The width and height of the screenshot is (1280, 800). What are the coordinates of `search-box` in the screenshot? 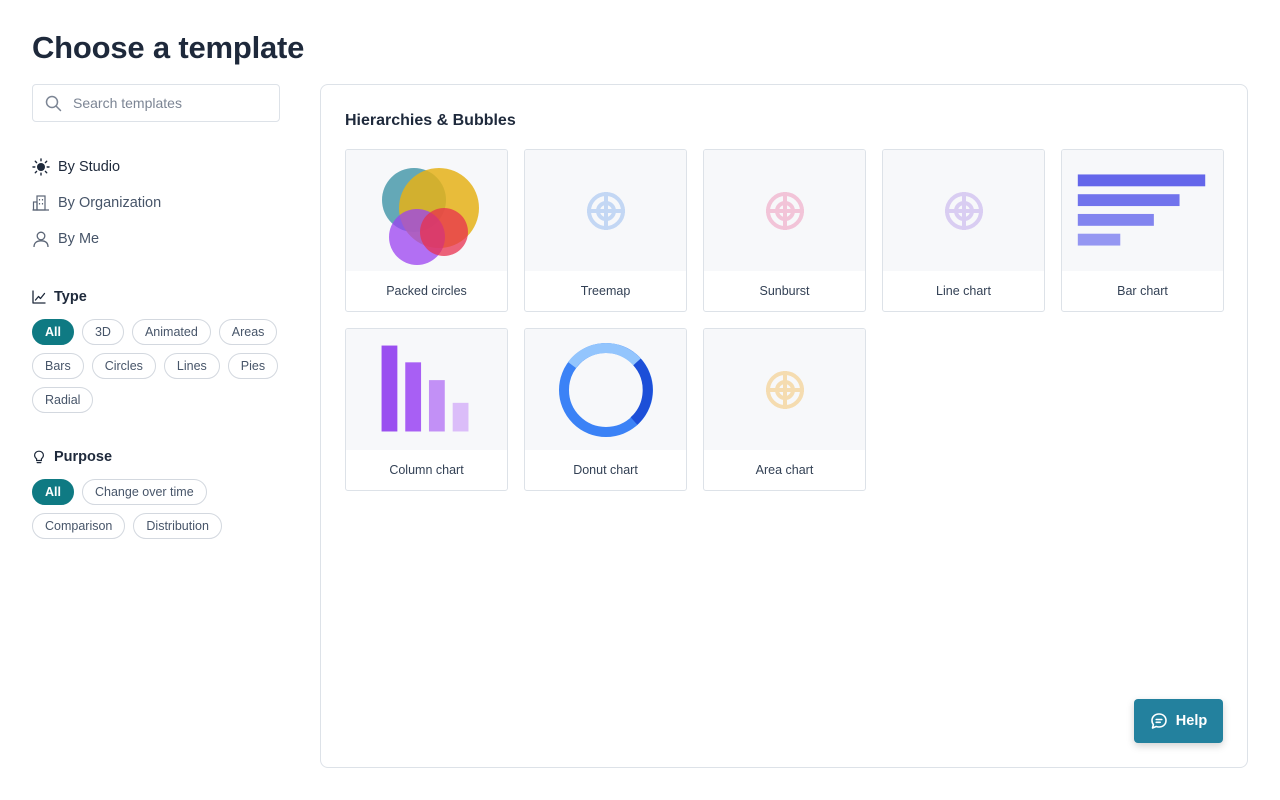 It's located at (156, 103).